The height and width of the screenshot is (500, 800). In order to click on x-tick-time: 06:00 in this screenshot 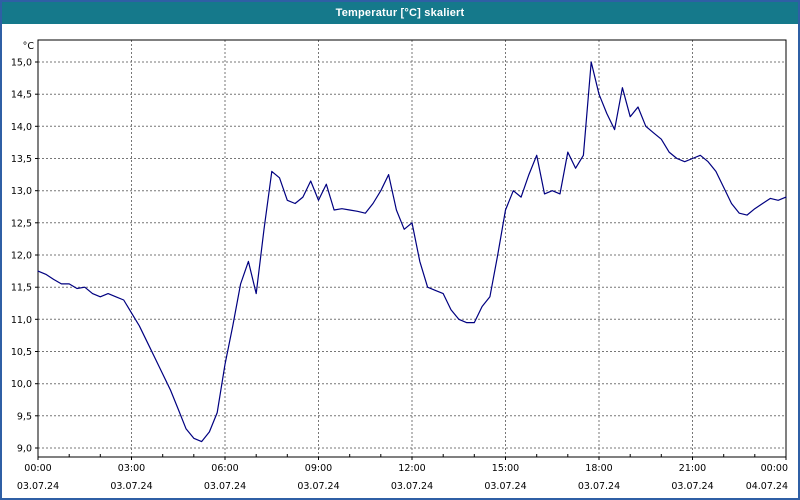, I will do `click(224, 468)`.